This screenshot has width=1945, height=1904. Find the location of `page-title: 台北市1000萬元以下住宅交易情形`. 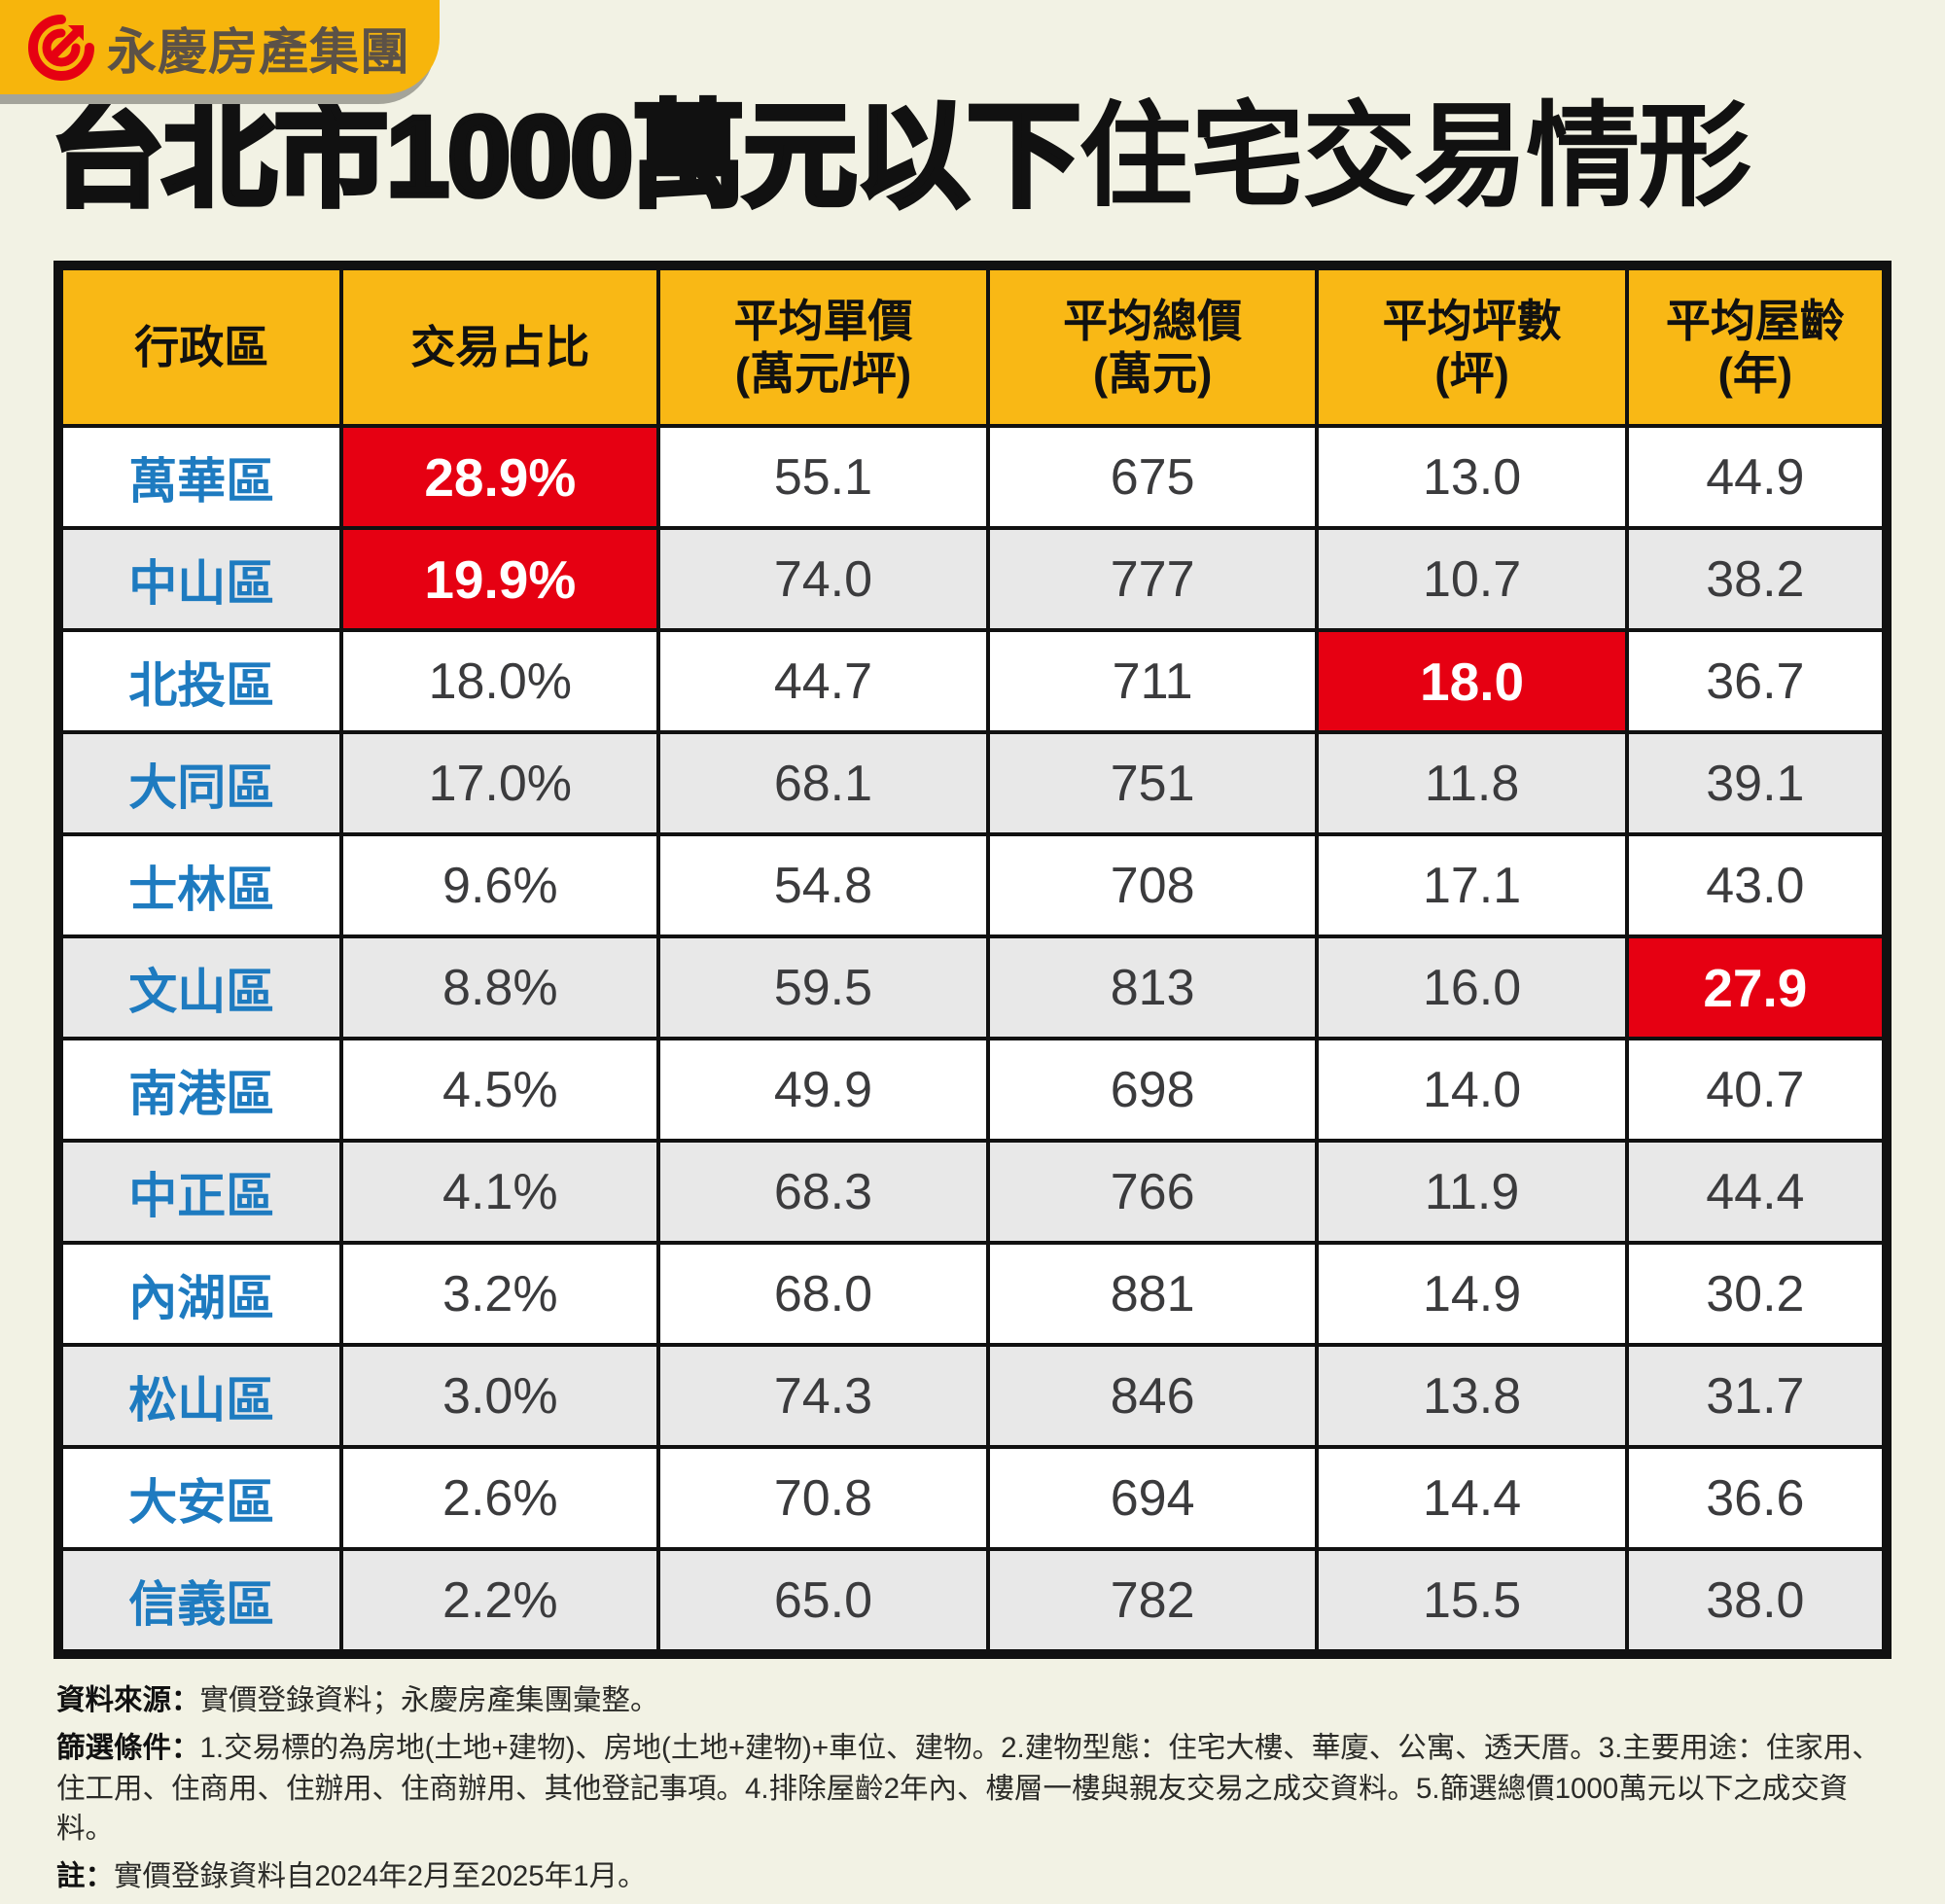

page-title: 台北市1000萬元以下住宅交易情形 is located at coordinates (899, 157).